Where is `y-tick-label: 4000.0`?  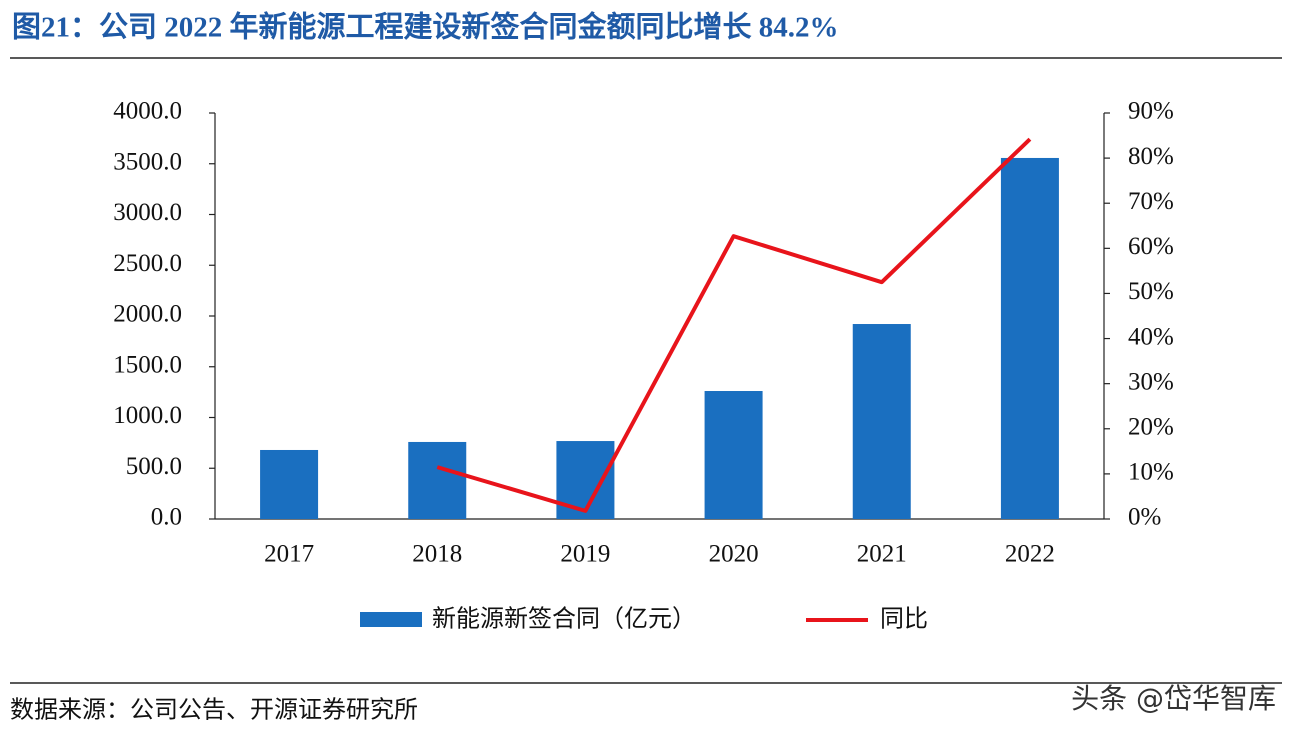 y-tick-label: 4000.0 is located at coordinates (147, 111).